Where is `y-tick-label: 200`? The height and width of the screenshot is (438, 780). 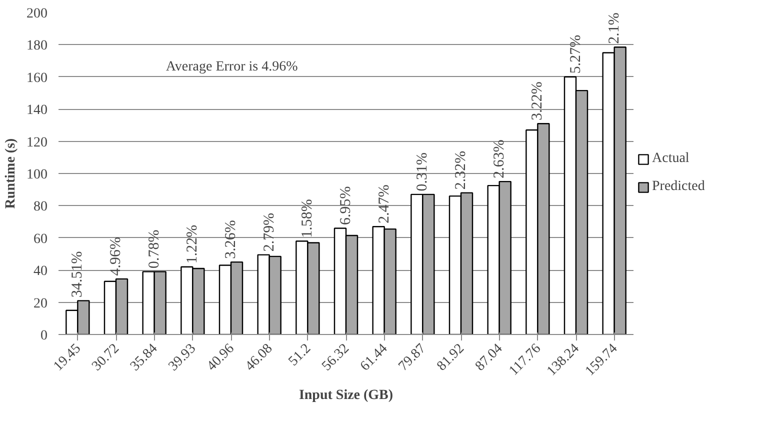
y-tick-label: 200 is located at coordinates (37, 14).